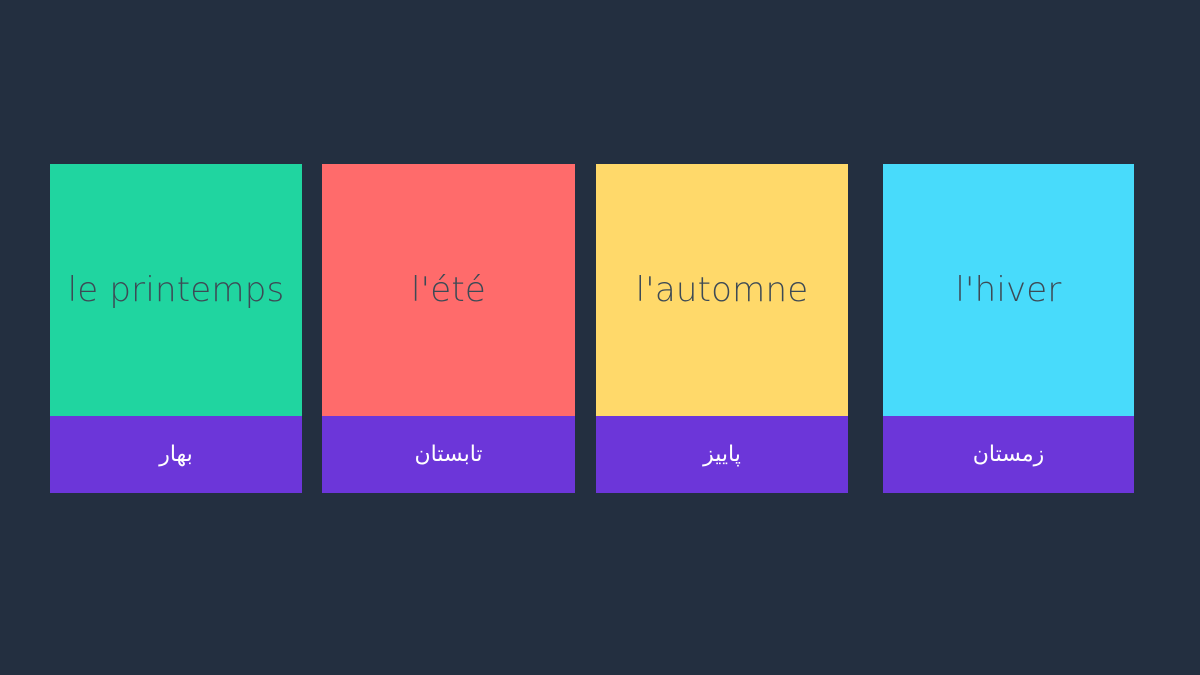 This screenshot has width=1200, height=675. I want to click on card-winter: l'hiver زمستان, so click(1008, 328).